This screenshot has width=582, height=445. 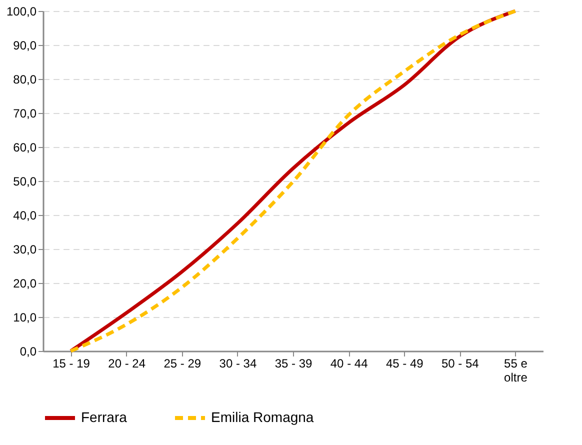 What do you see at coordinates (21, 11) in the screenshot?
I see `y-tick-label: 100,0` at bounding box center [21, 11].